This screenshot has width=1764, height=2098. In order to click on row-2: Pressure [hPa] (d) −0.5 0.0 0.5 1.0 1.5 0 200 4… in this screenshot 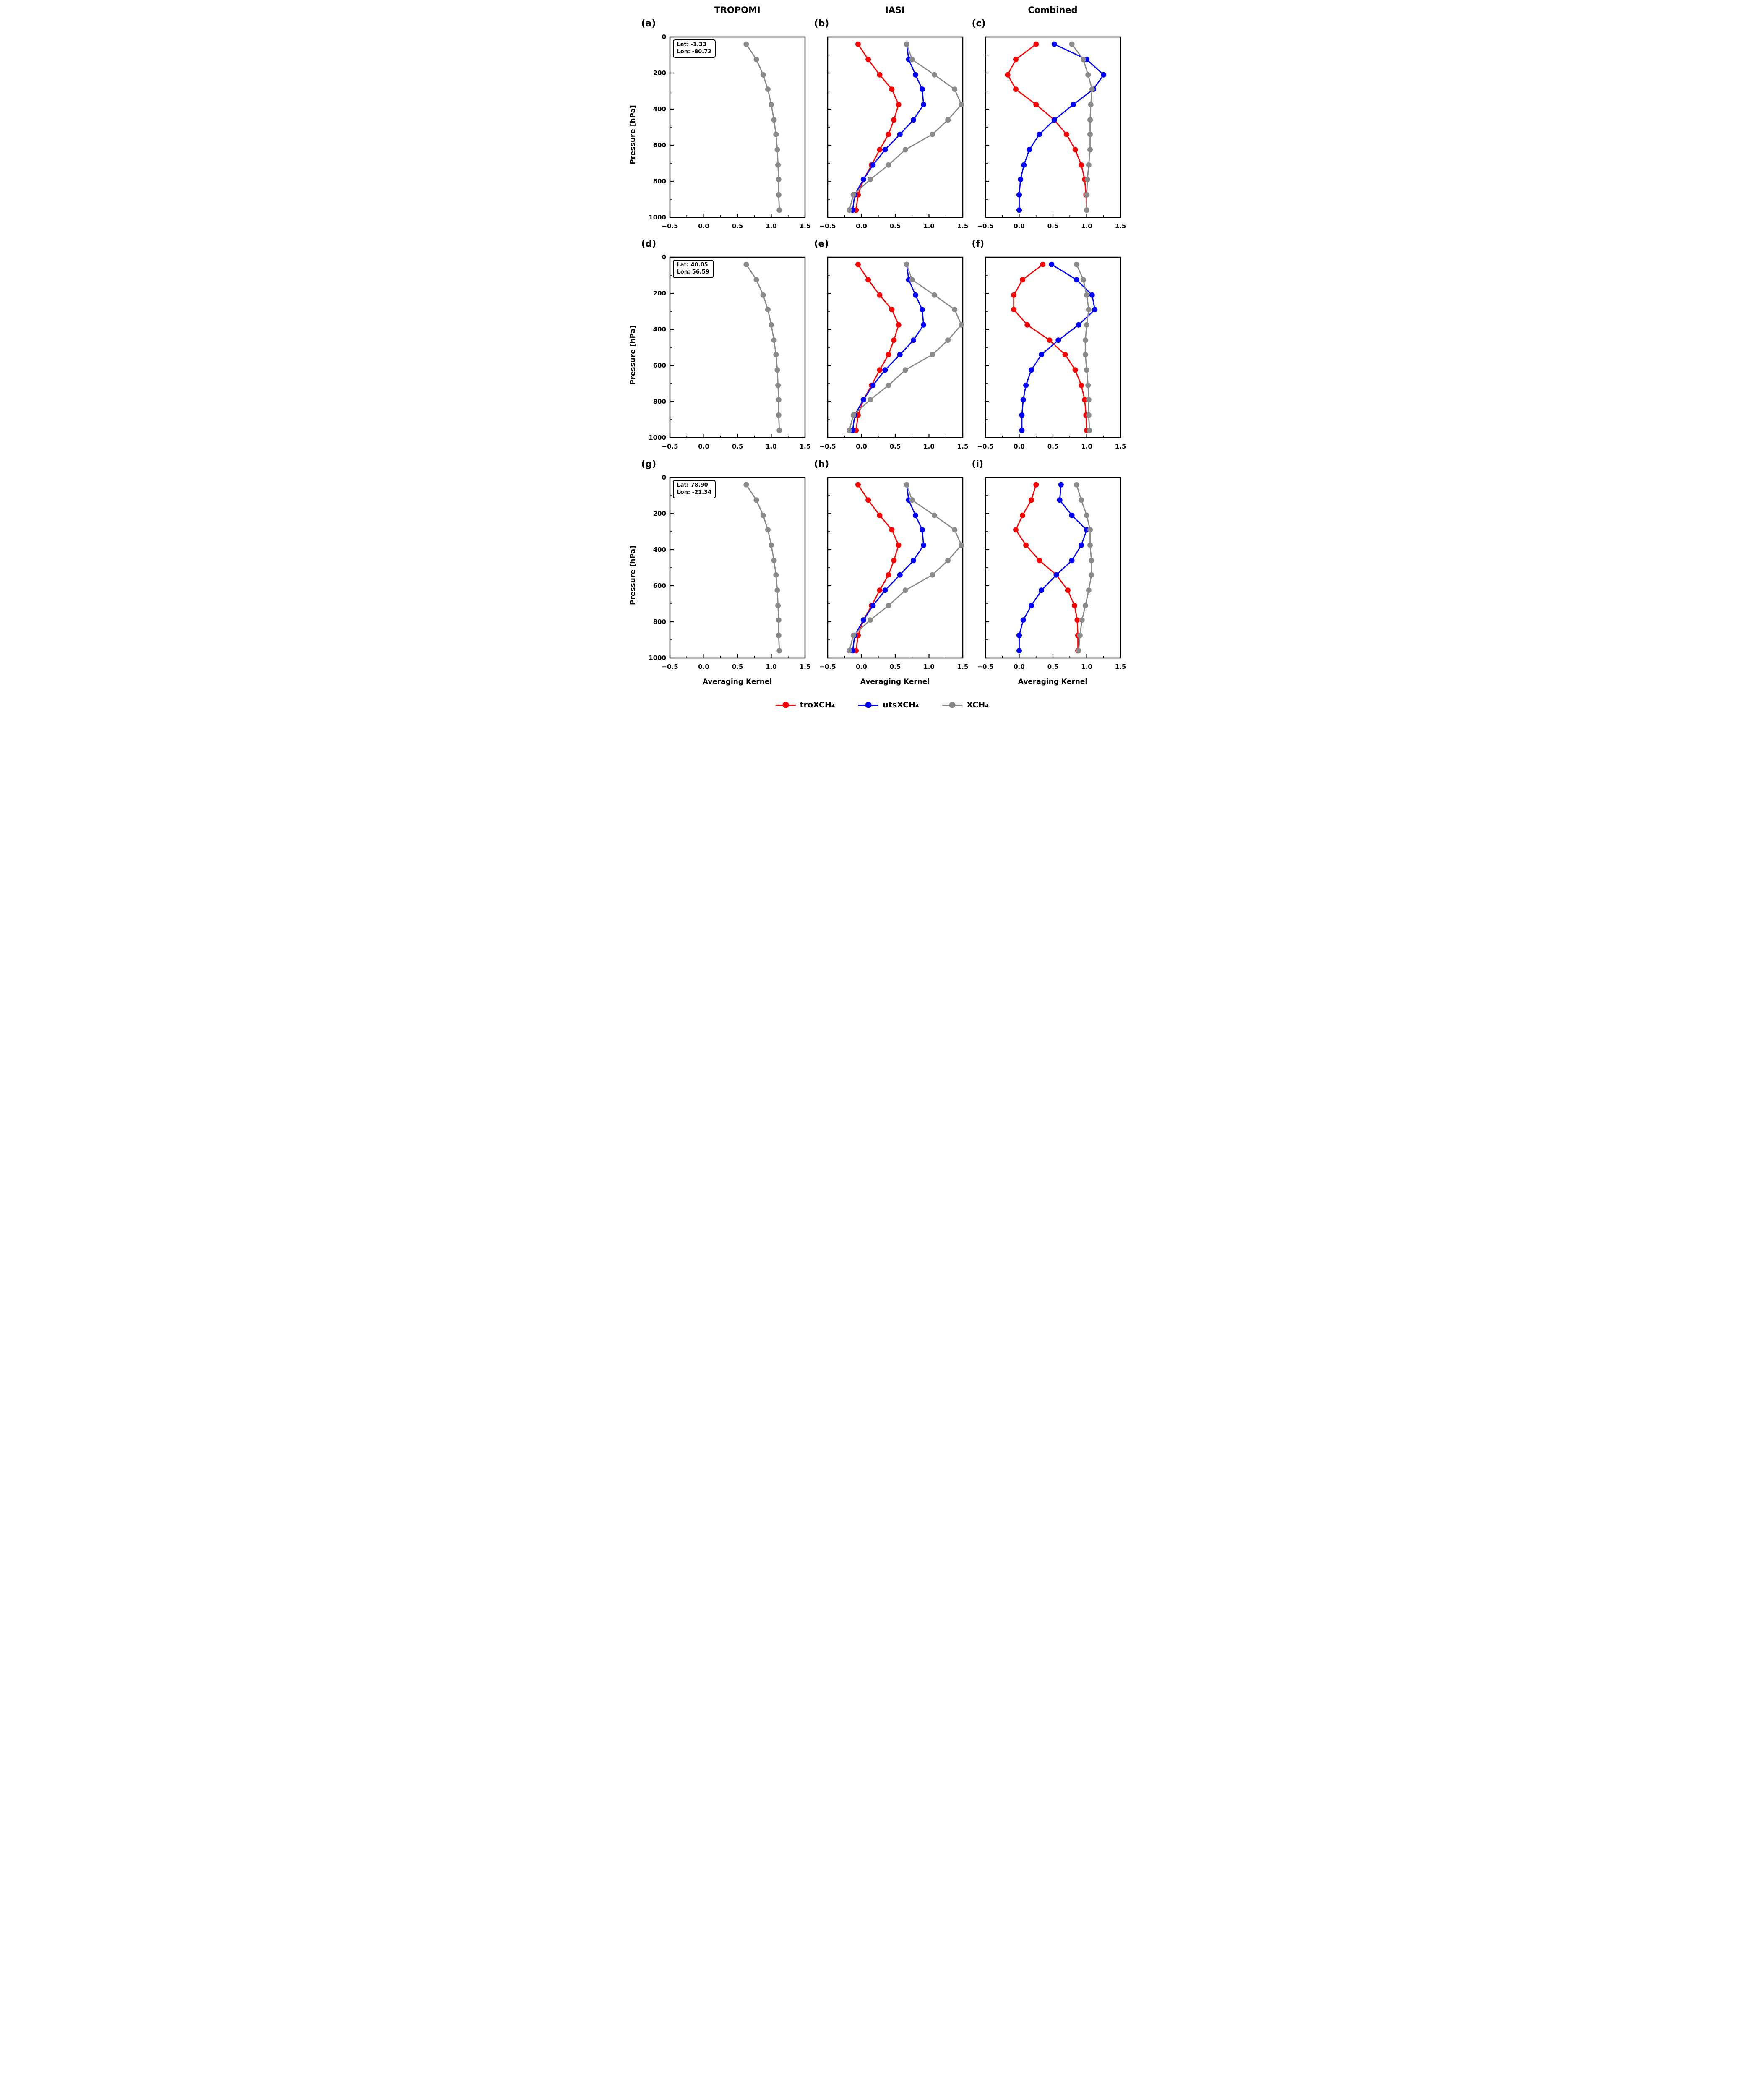, I will do `click(882, 348)`.